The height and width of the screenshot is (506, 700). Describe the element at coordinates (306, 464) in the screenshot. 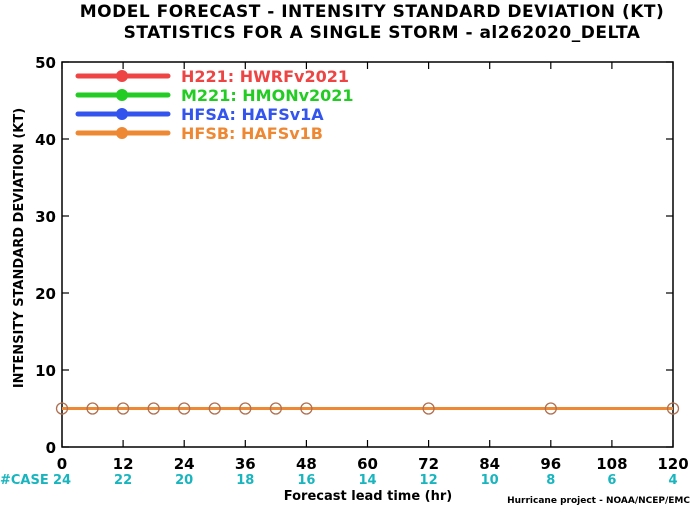

I see `x-tick-label: 48` at that location.